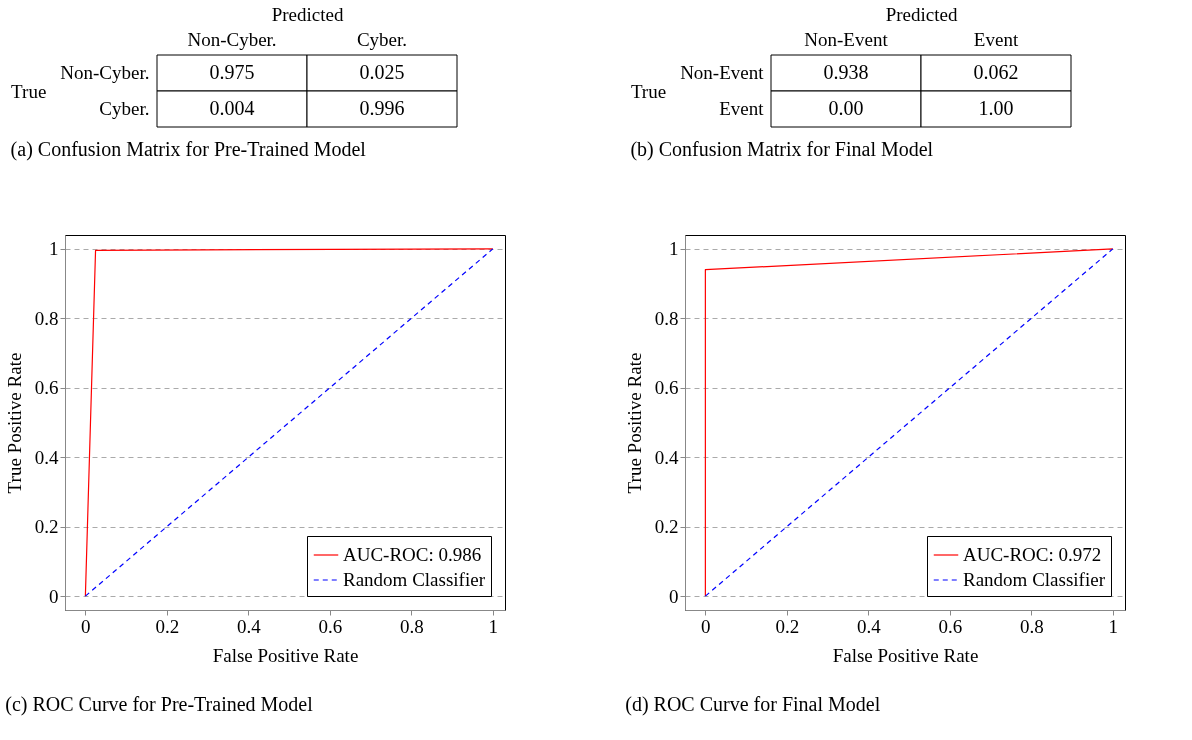 Image resolution: width=1192 pixels, height=740 pixels. Describe the element at coordinates (105, 72) in the screenshot. I see `y-tick-label: Non-Cyber.` at that location.